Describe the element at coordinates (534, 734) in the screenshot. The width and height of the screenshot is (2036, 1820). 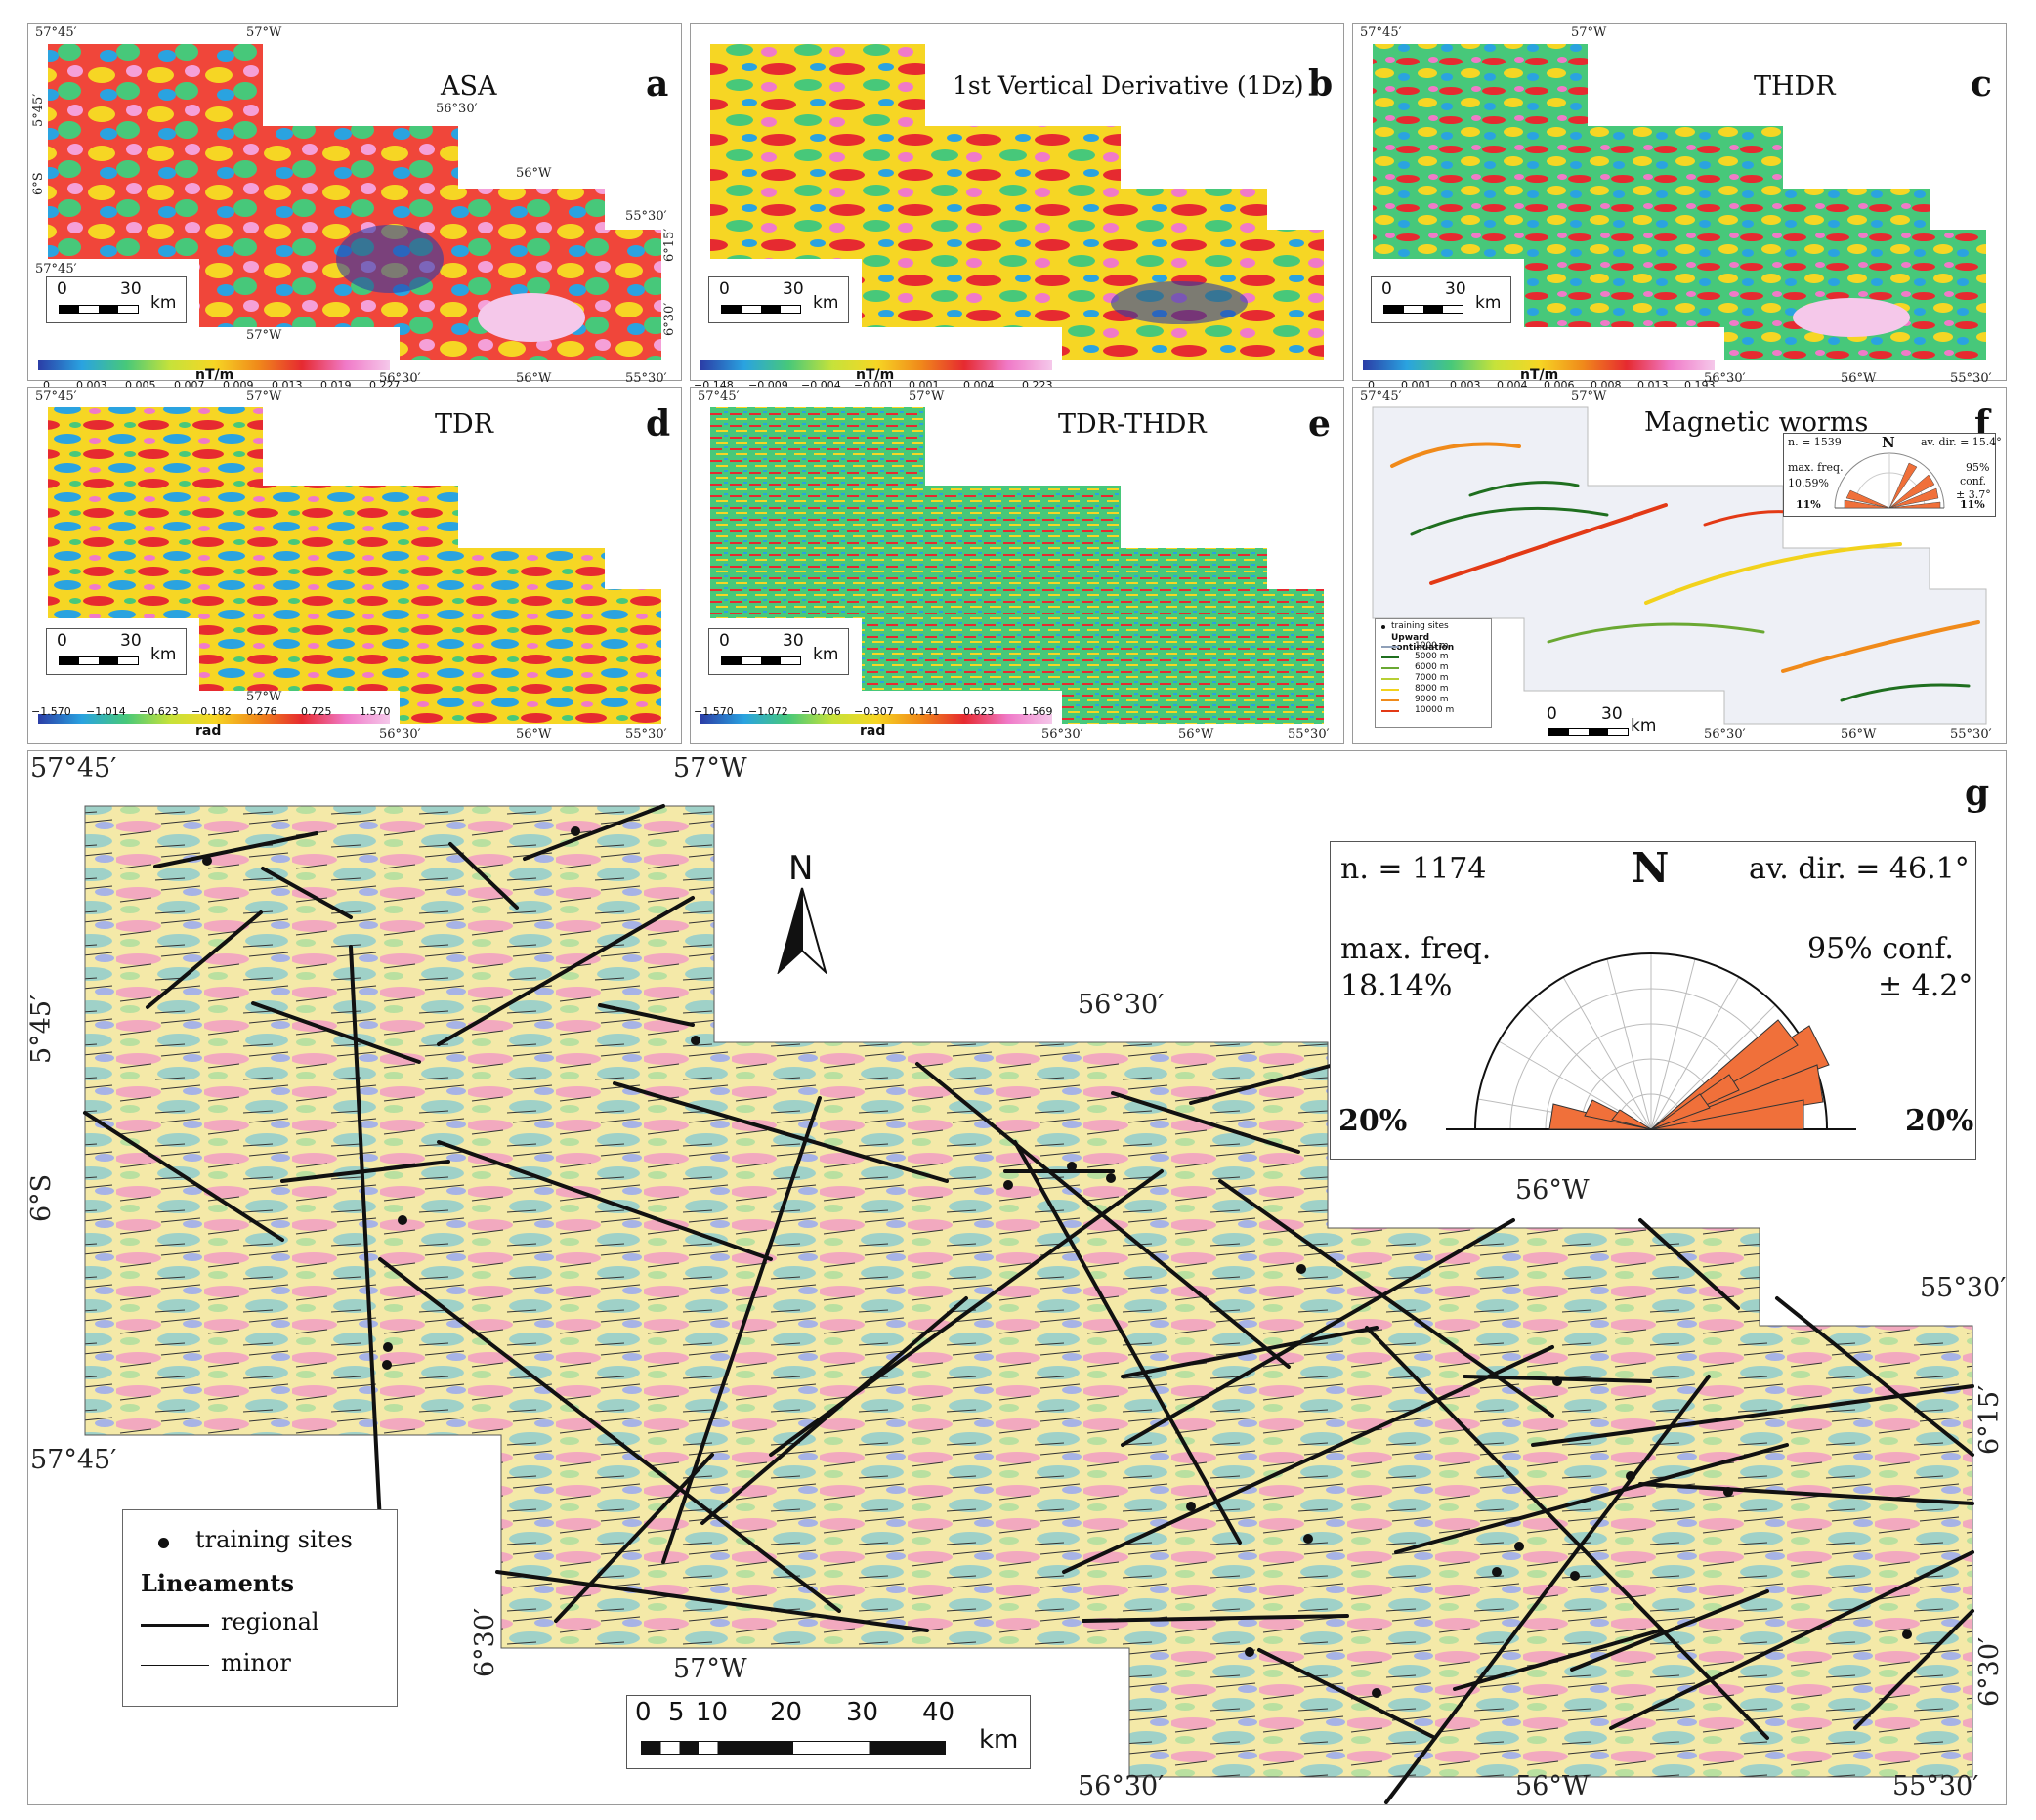
I see `coord-d-b56: 56°W` at that location.